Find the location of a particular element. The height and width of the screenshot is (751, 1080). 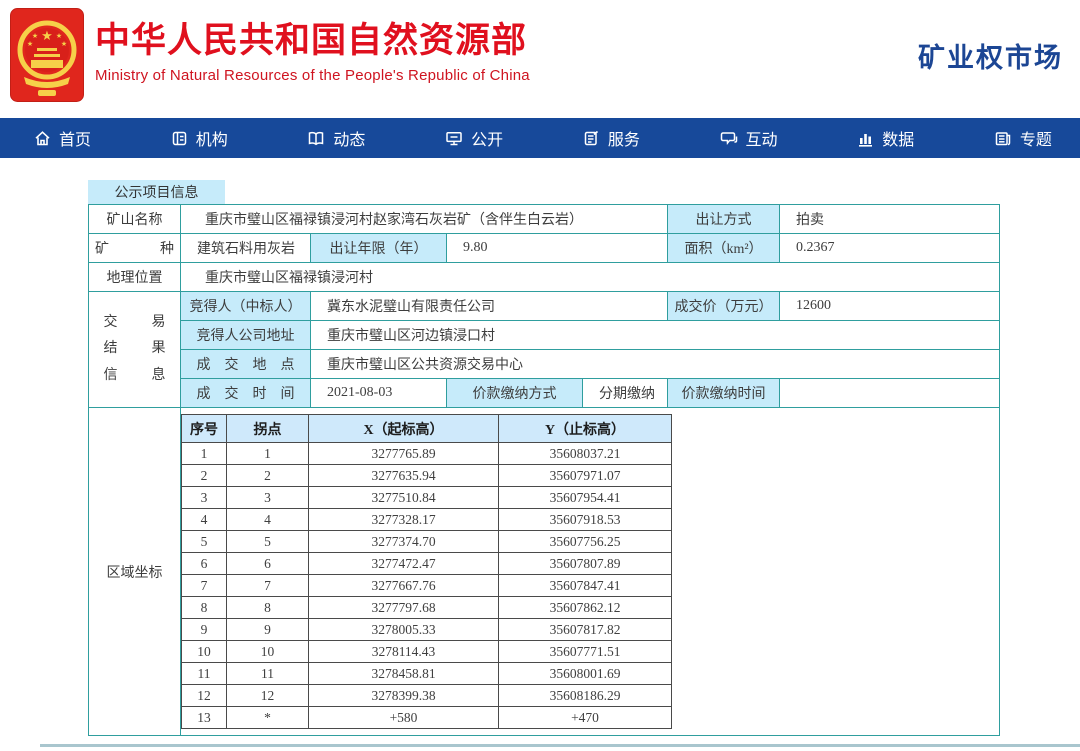

coordinate-cell: * is located at coordinates (267, 717).